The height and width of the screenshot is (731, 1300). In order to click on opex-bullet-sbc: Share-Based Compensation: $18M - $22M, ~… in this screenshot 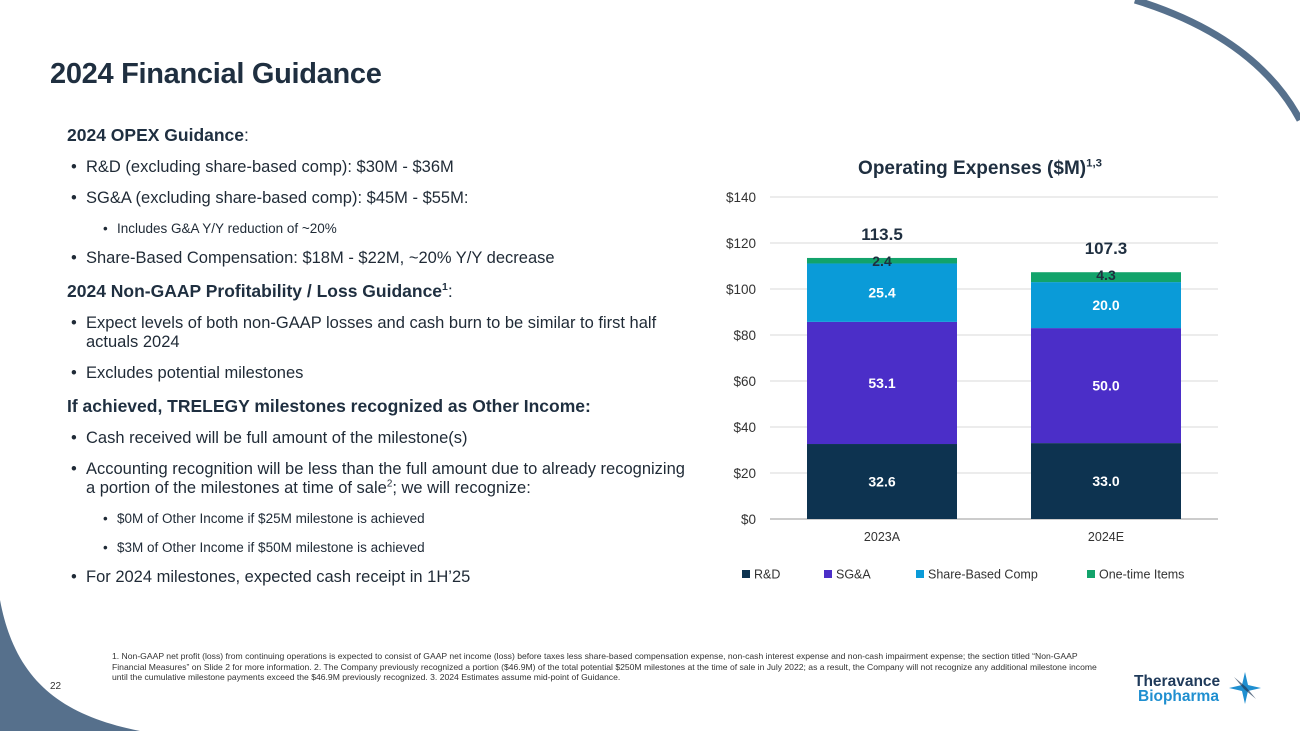, I will do `click(379, 258)`.